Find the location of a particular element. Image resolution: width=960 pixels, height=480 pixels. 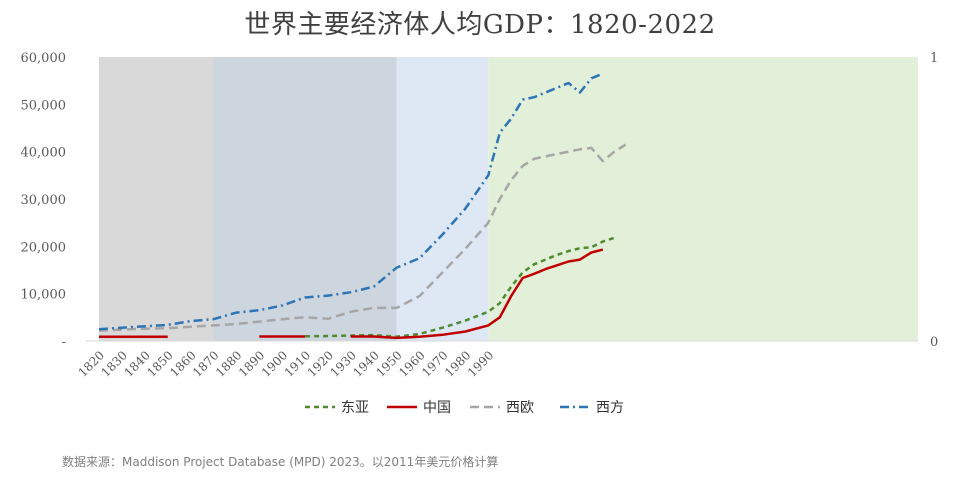

y-tick-label: 30,000 is located at coordinates (44, 200).